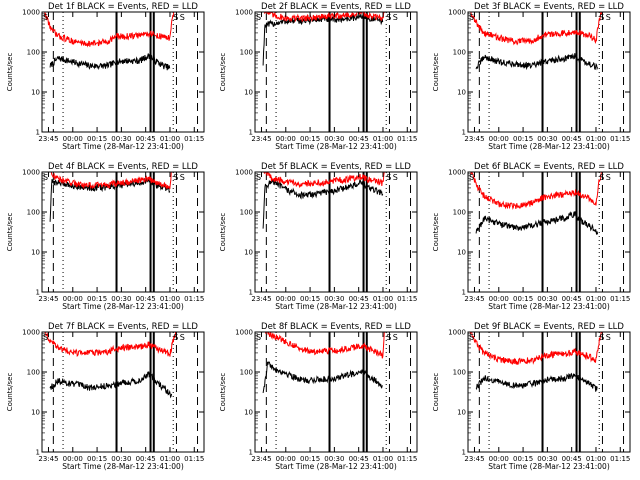  Describe the element at coordinates (10, 392) in the screenshot. I see `panel-7-ylabel: Counts/sec` at that location.